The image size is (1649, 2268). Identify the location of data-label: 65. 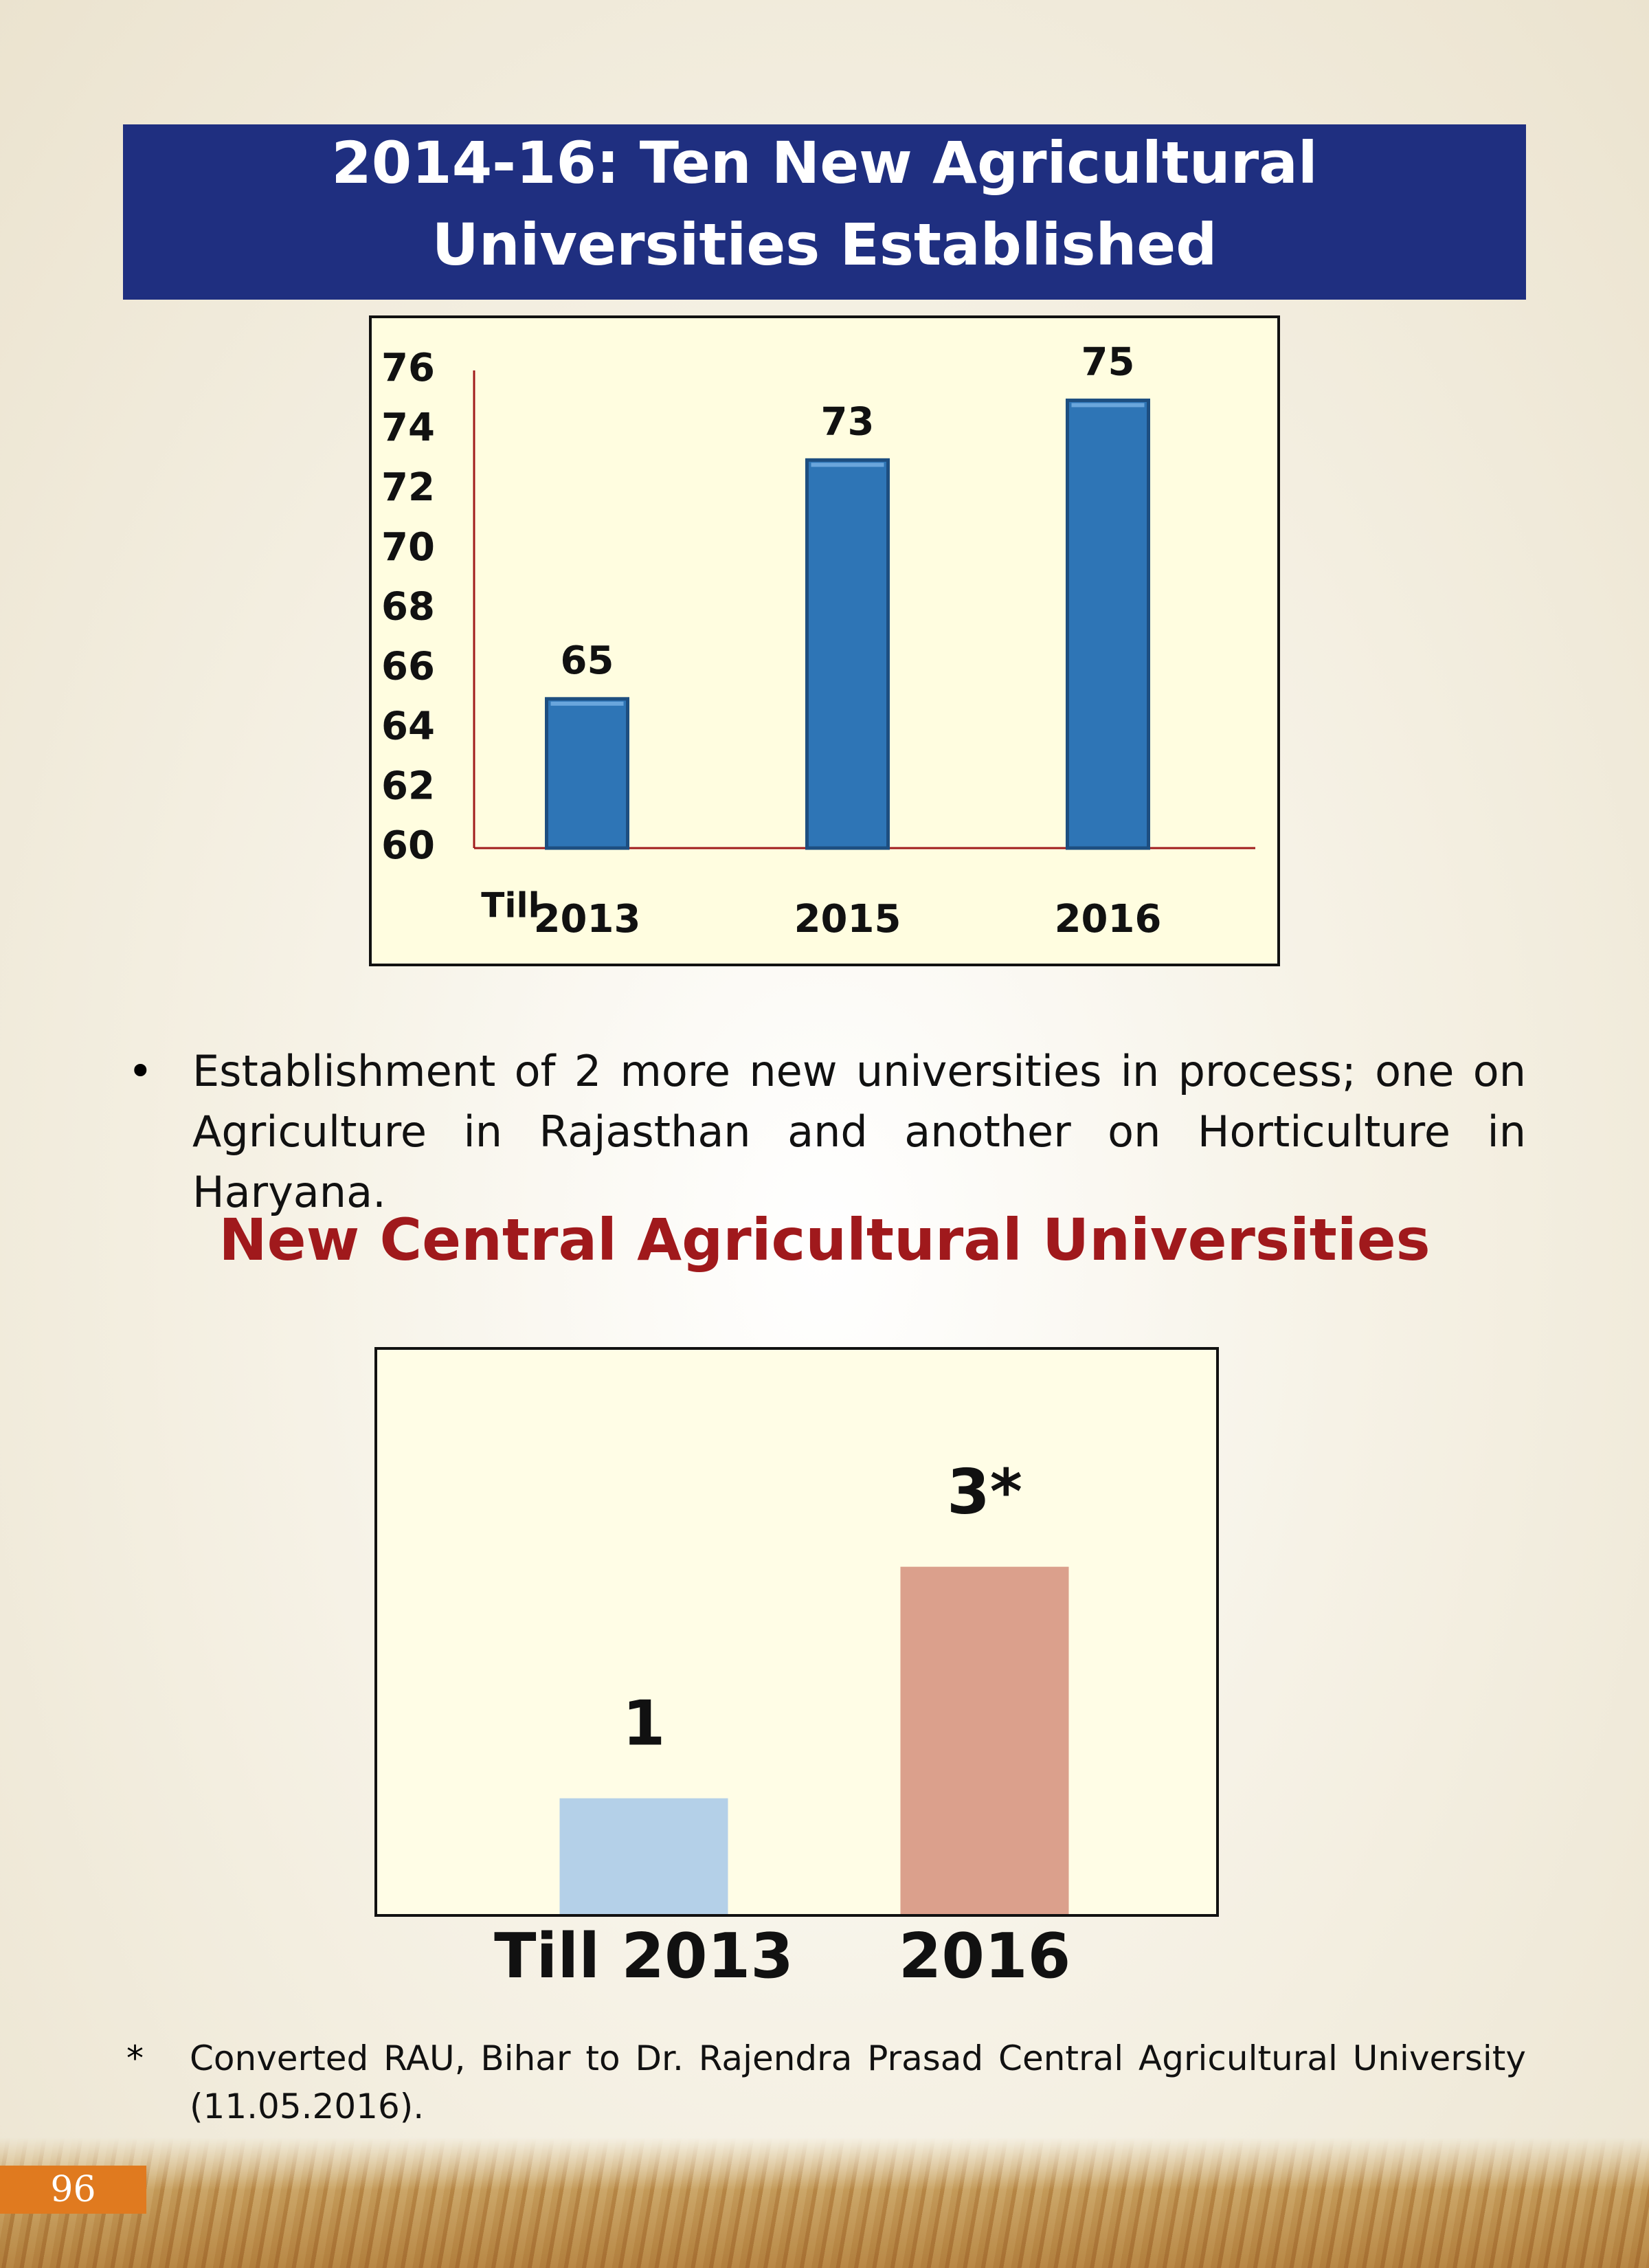
(587, 660).